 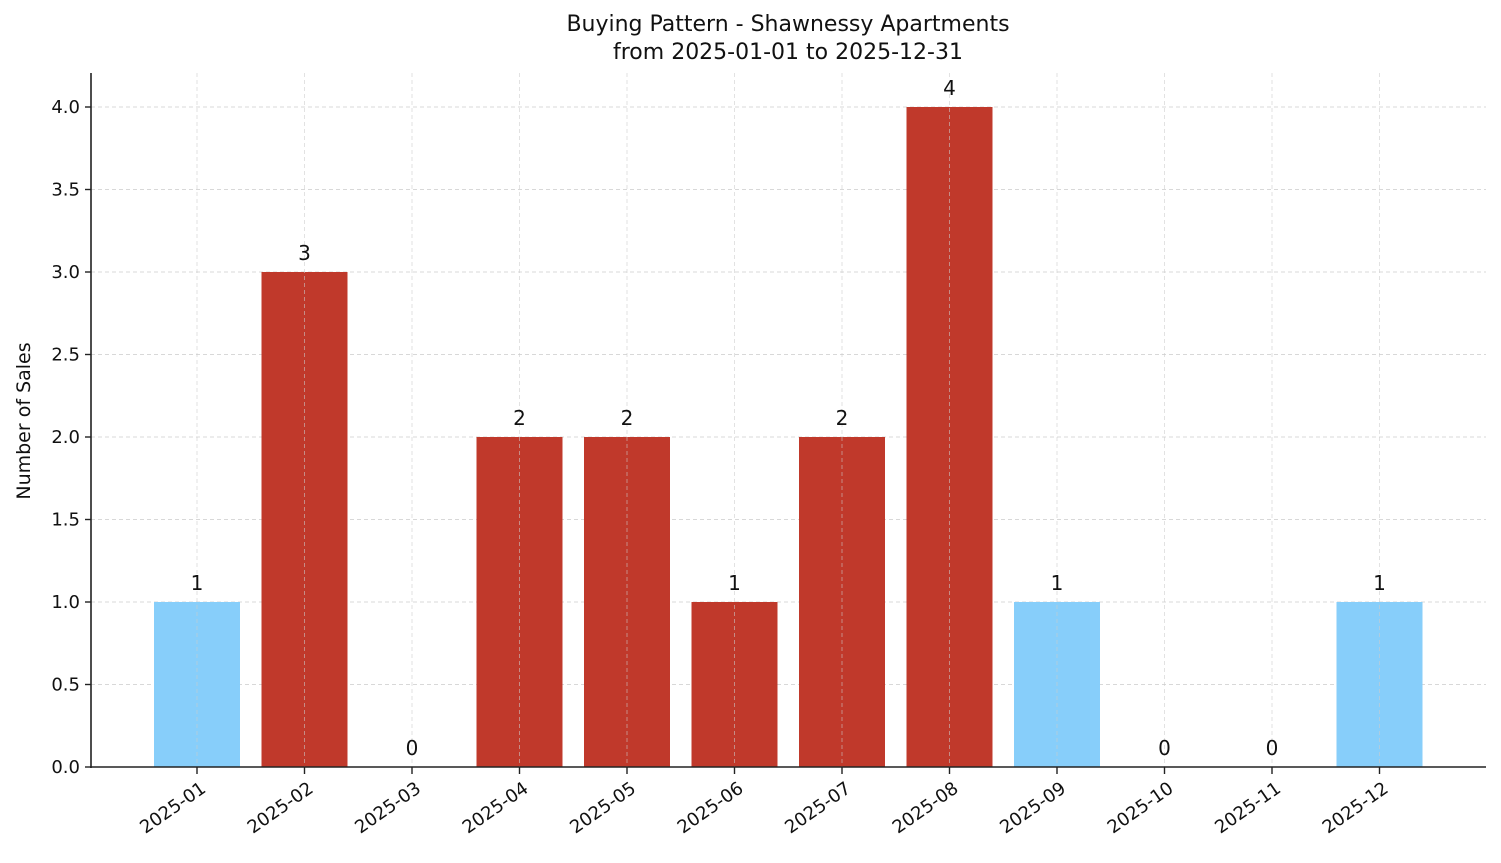 What do you see at coordinates (304, 253) in the screenshot?
I see `data-label: 3` at bounding box center [304, 253].